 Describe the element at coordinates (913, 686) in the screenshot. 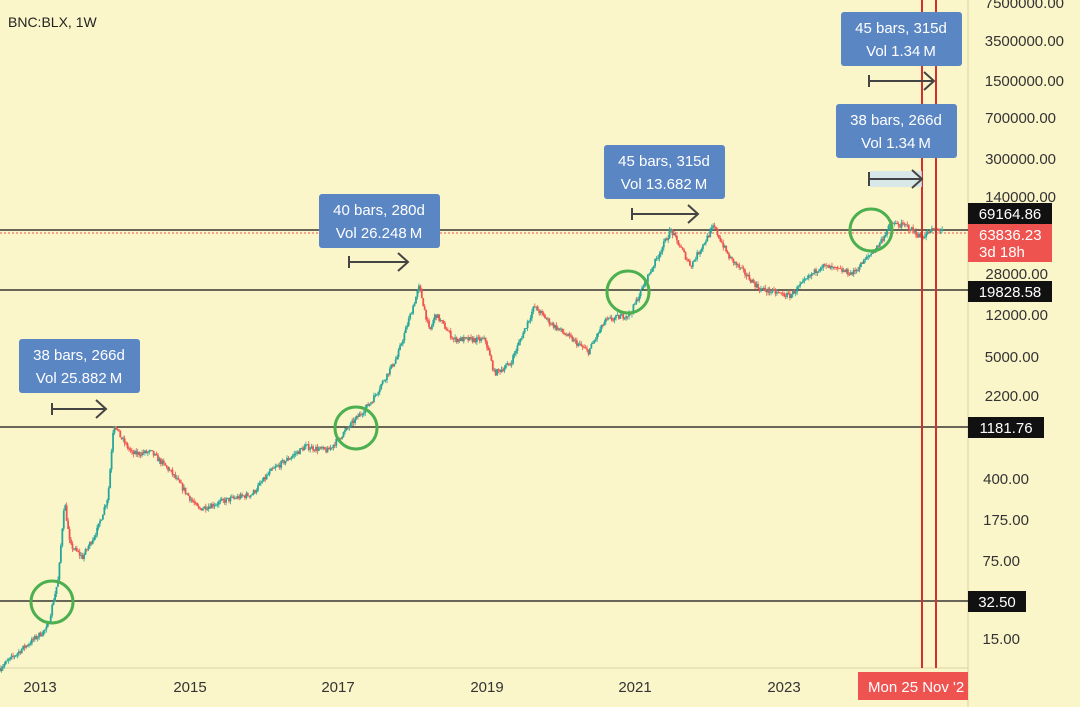

I see `date-tag: Mon 25 Nov '2` at that location.